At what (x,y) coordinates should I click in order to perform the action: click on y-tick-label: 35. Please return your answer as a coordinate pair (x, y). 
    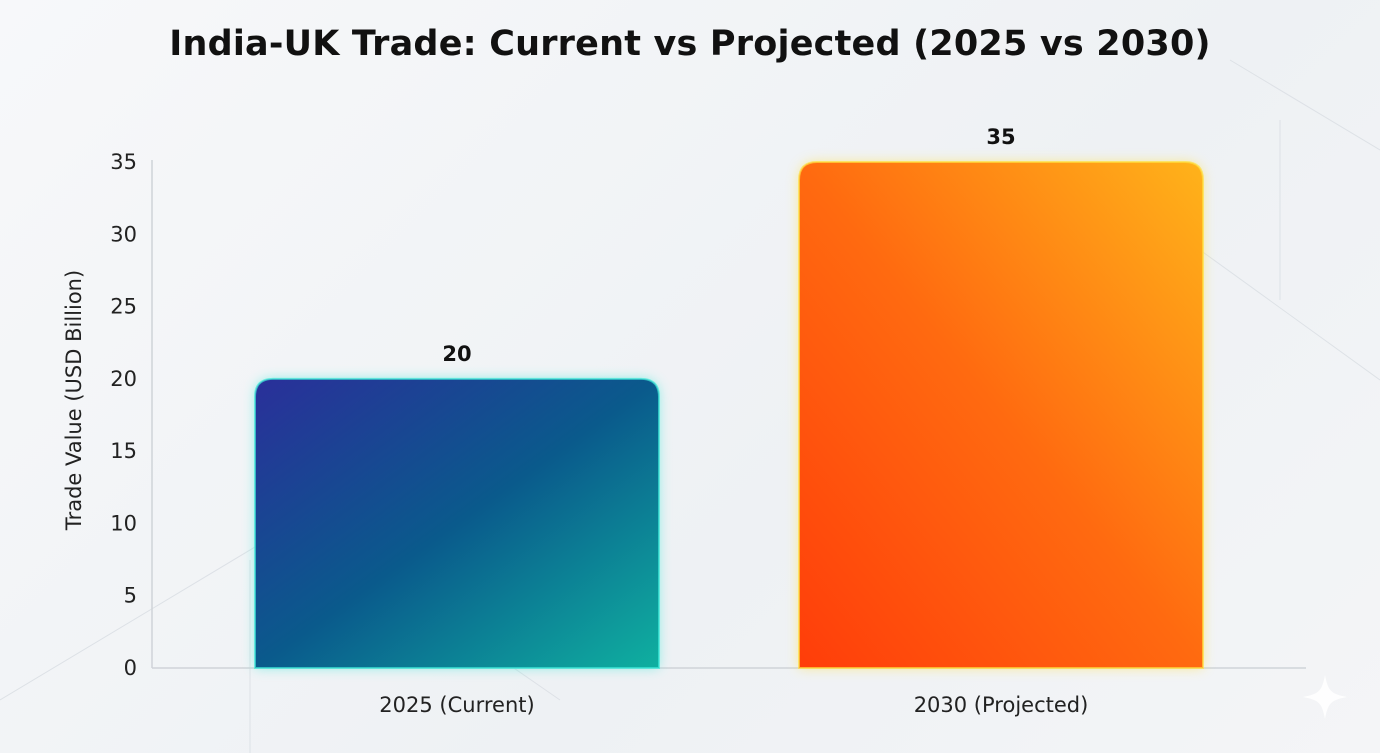
    Looking at the image, I should click on (123, 162).